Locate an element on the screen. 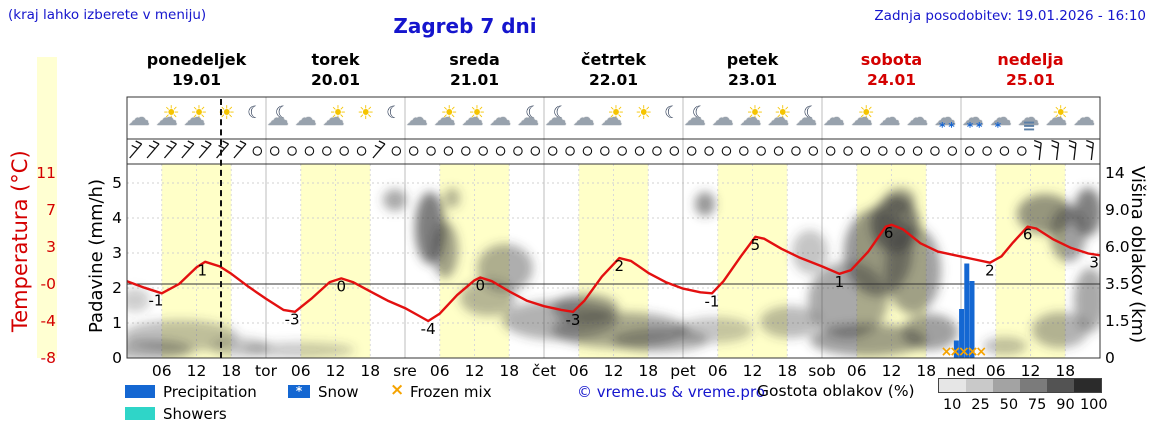 The height and width of the screenshot is (443, 1152). x-axis-label: sob is located at coordinates (822, 371).